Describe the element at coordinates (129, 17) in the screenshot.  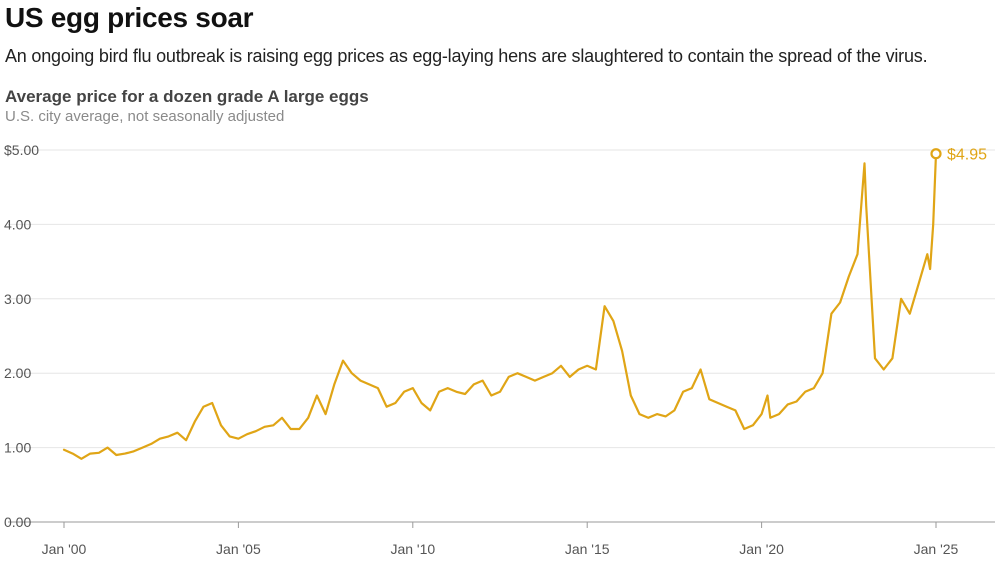
I see `page-title: US egg prices soar` at that location.